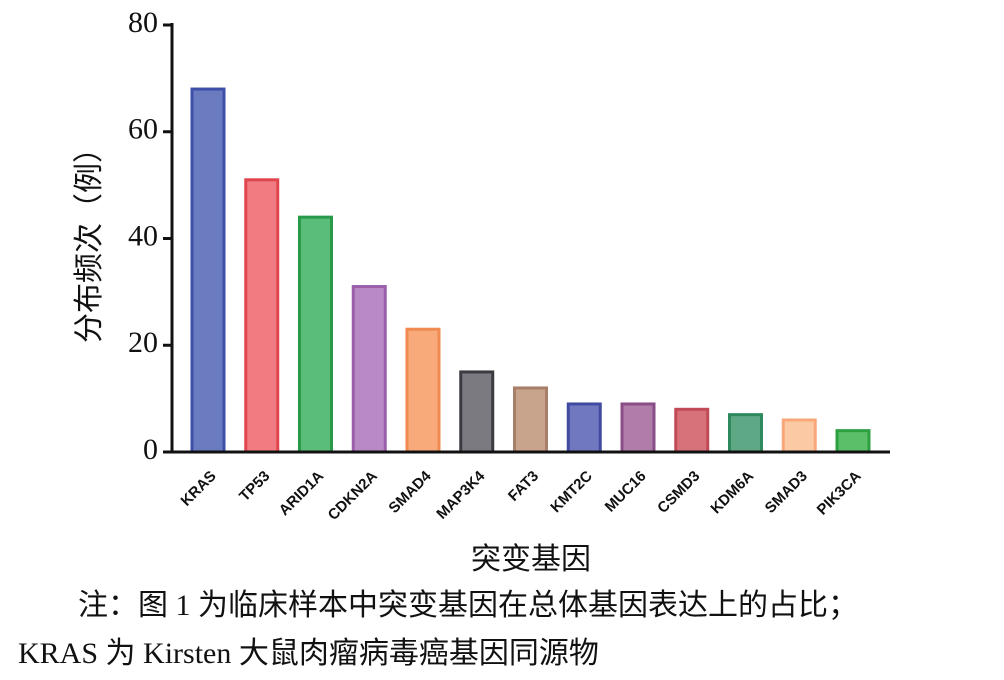  Describe the element at coordinates (143, 22) in the screenshot. I see `y-tick-label: 80` at that location.